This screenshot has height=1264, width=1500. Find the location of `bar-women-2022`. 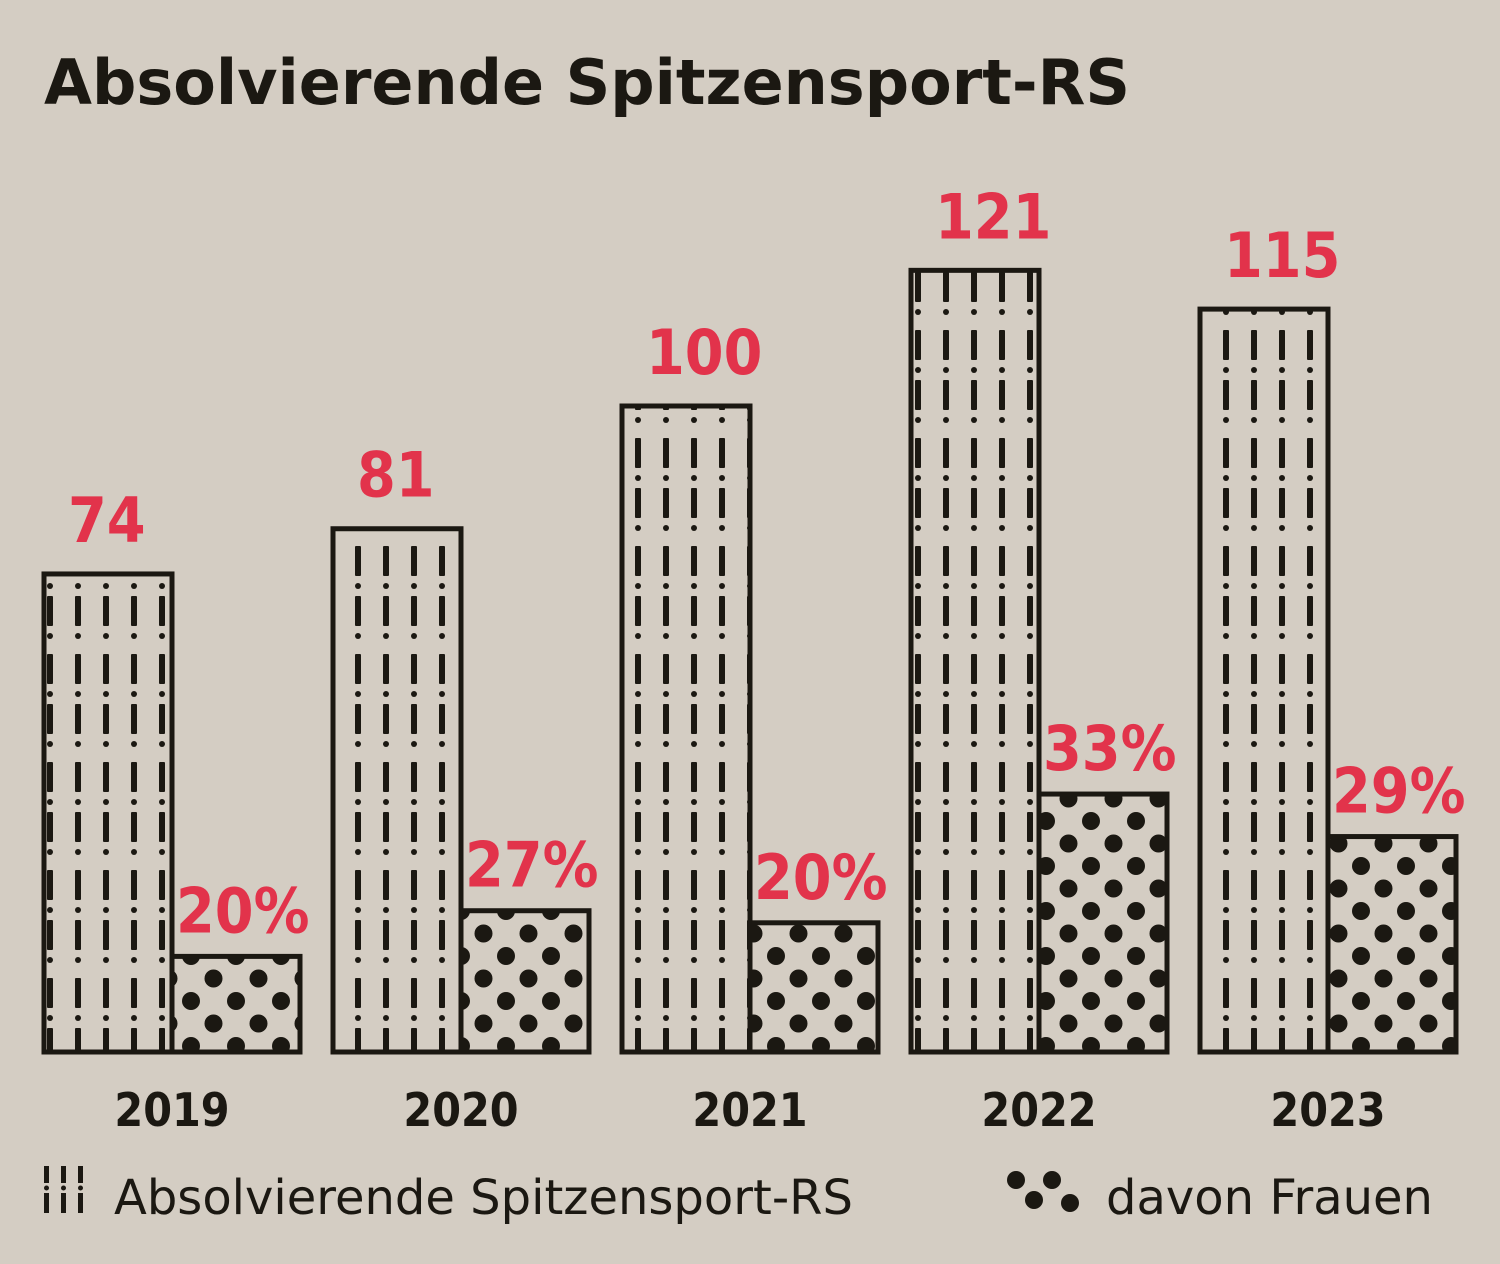

bar-women-2022 is located at coordinates (1103, 923).